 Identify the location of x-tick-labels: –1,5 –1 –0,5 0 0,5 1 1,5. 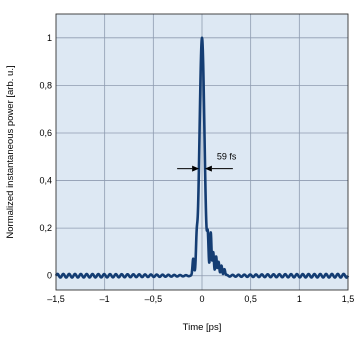
(200, 299).